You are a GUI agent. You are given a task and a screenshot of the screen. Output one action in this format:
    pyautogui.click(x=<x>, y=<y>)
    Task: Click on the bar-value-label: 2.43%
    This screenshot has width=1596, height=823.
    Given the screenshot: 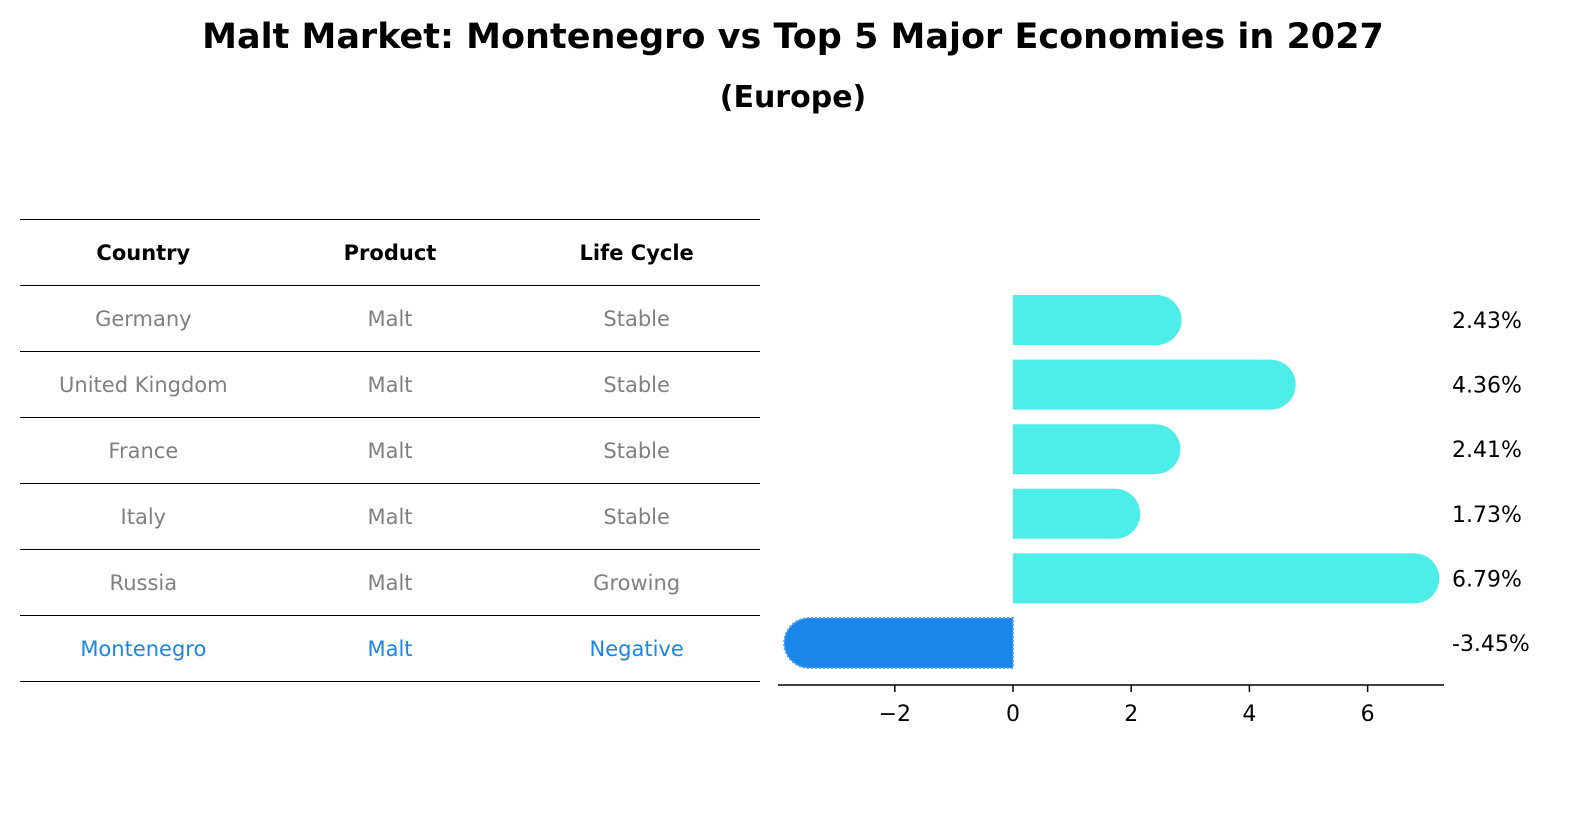 What is the action you would take?
    pyautogui.click(x=1487, y=321)
    